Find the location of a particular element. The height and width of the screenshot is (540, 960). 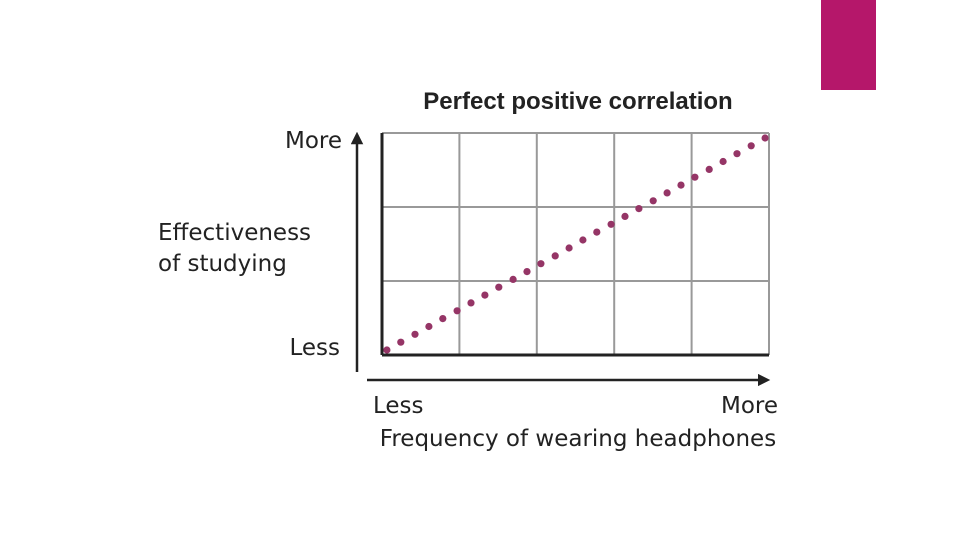

x-tick-high: More is located at coordinates (749, 406).